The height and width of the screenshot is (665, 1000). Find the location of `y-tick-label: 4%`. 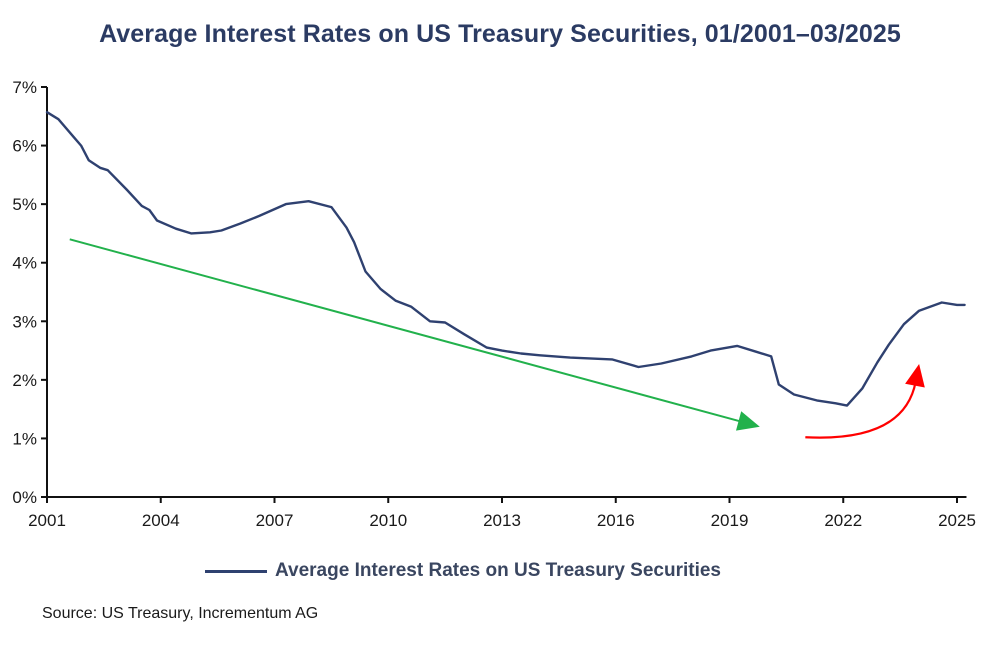

y-tick-label: 4% is located at coordinates (24, 263).